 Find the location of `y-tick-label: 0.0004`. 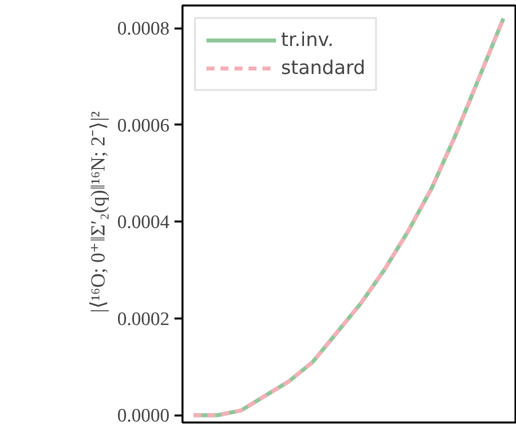

y-tick-label: 0.0004 is located at coordinates (143, 223).